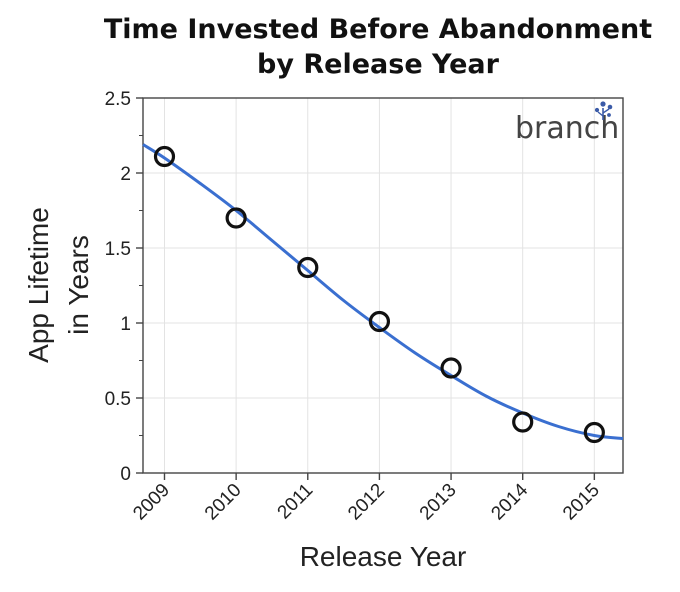 The image size is (680, 592). Describe the element at coordinates (438, 502) in the screenshot. I see `x-tick-label: 2013` at that location.